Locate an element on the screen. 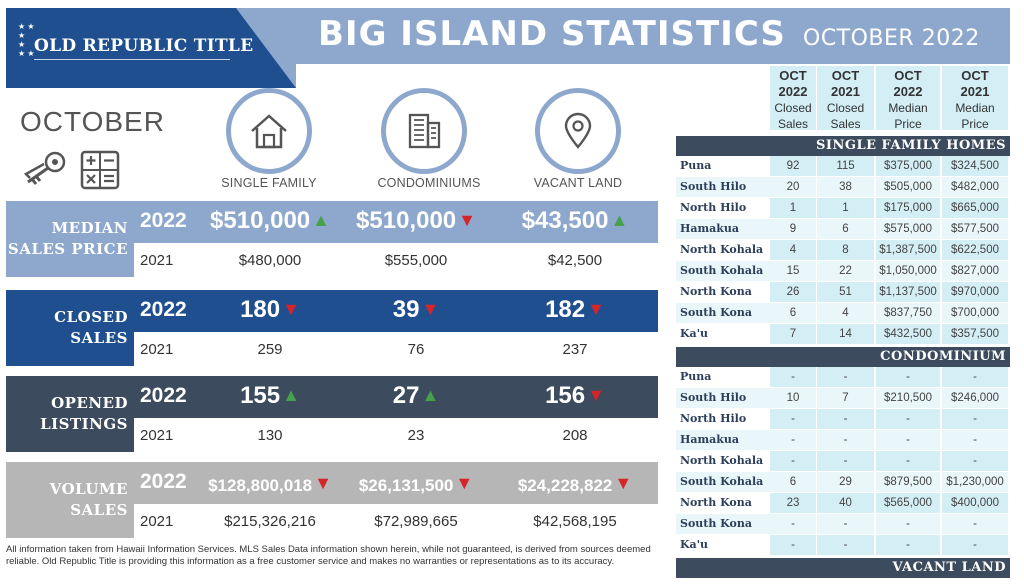 This screenshot has height=588, width=1024. table-column-header: OCT 2021 Median Price is located at coordinates (975, 98).